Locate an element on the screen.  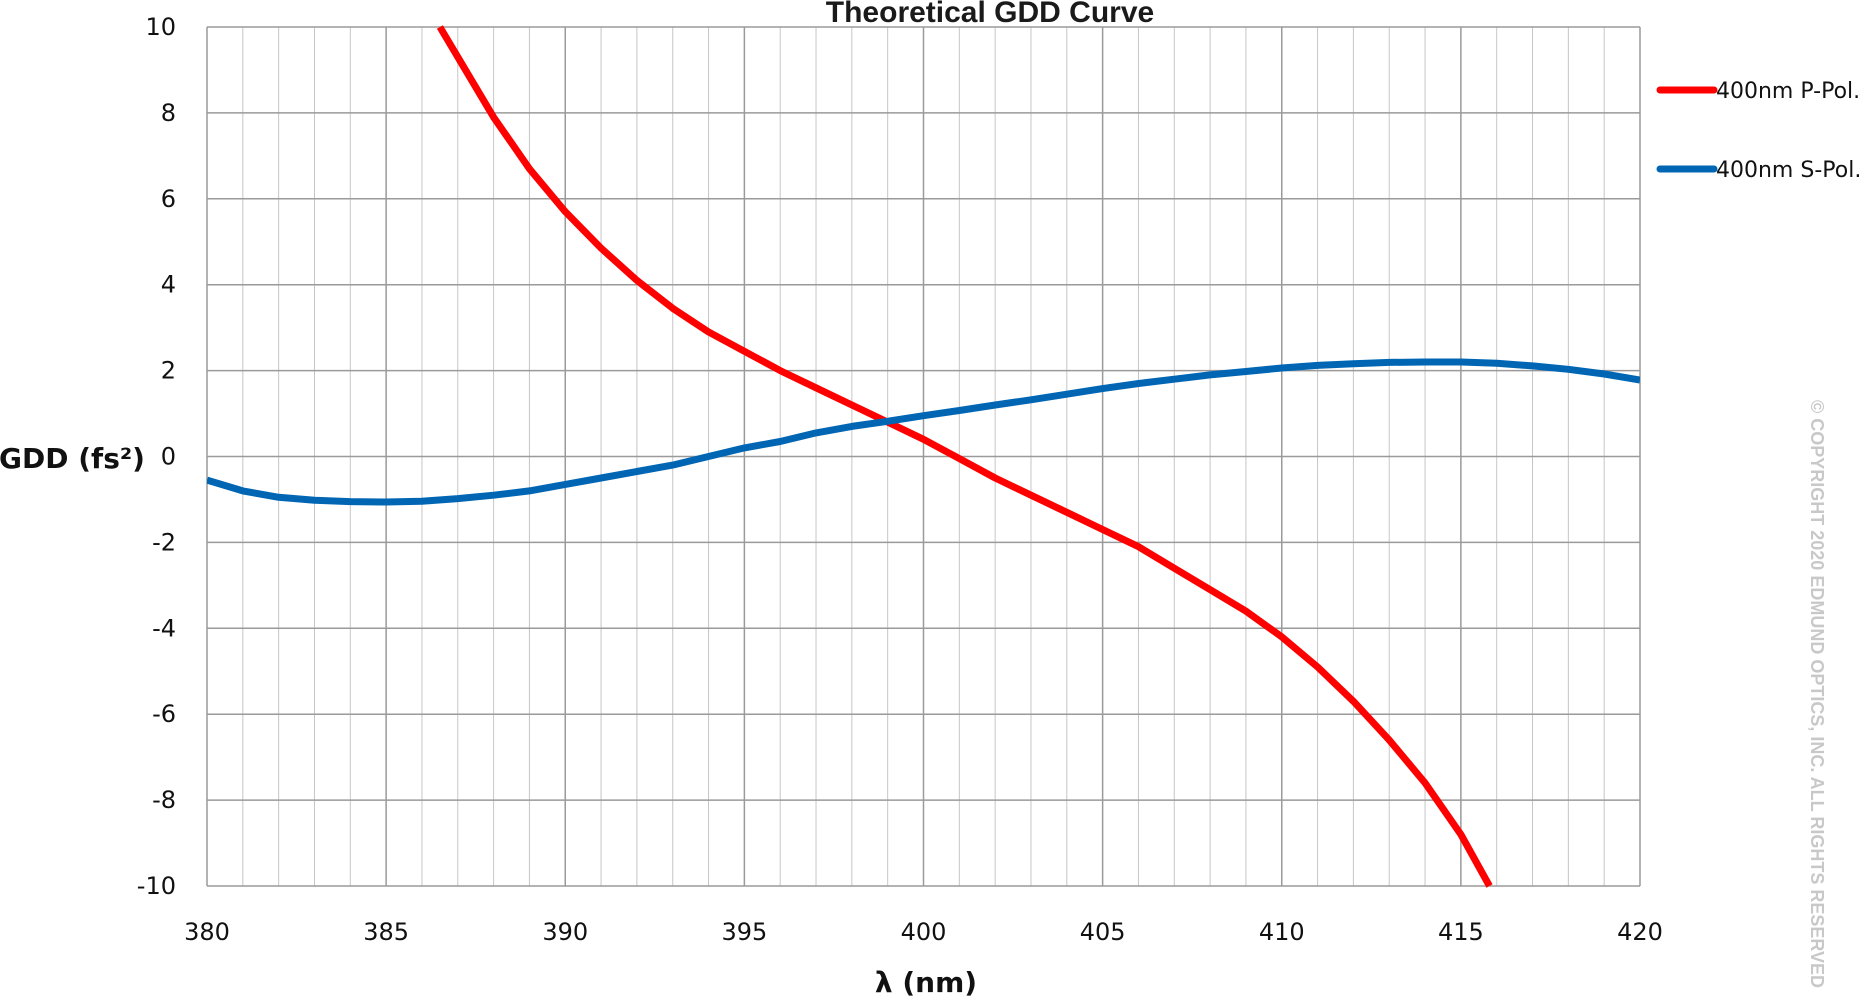
y-tick-label: 10 is located at coordinates (160, 27).